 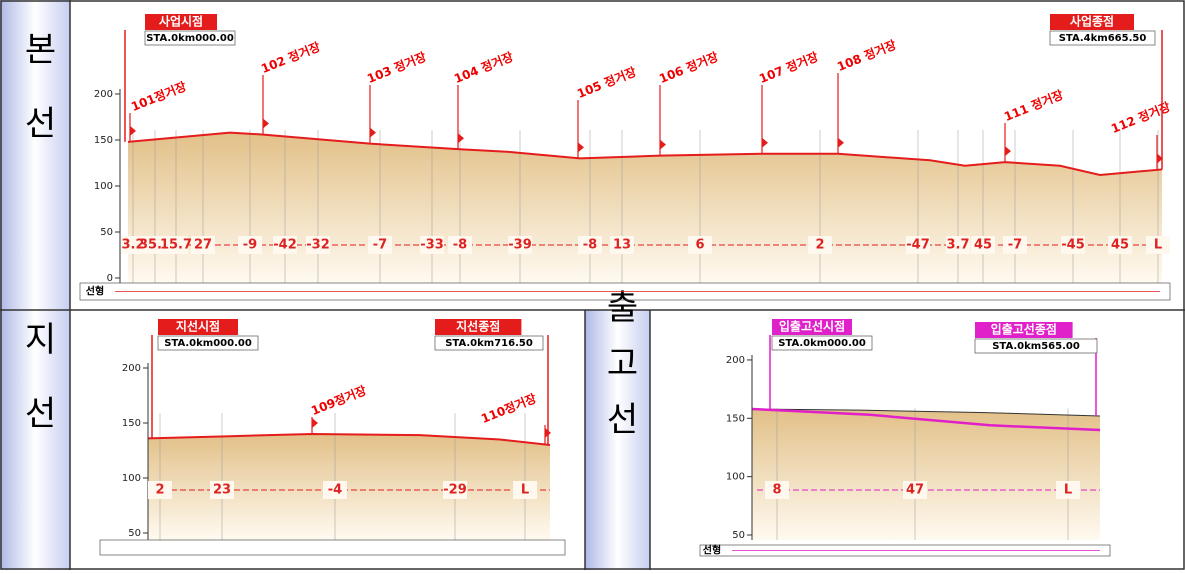 I want to click on station-label: 108 정거장, so click(x=866, y=55).